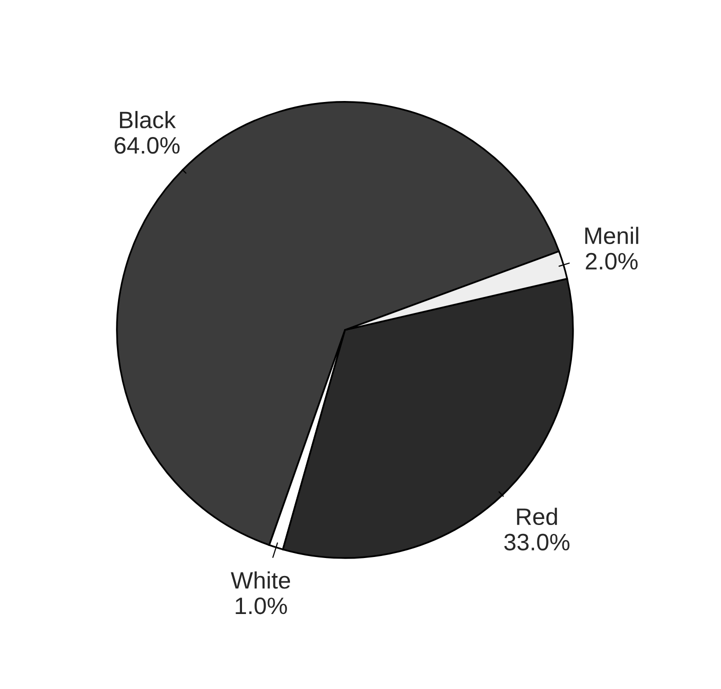 The height and width of the screenshot is (689, 721). What do you see at coordinates (260, 580) in the screenshot?
I see `slice-label: White` at bounding box center [260, 580].